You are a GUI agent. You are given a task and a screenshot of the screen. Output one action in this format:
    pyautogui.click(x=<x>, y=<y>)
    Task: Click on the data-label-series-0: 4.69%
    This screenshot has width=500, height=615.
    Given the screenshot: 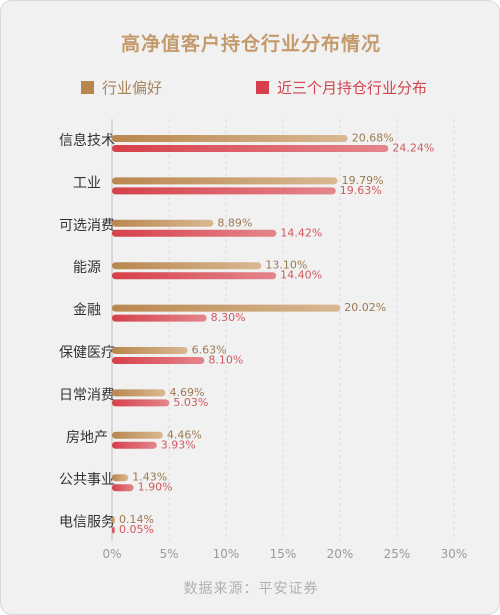 What is the action you would take?
    pyautogui.click(x=186, y=392)
    